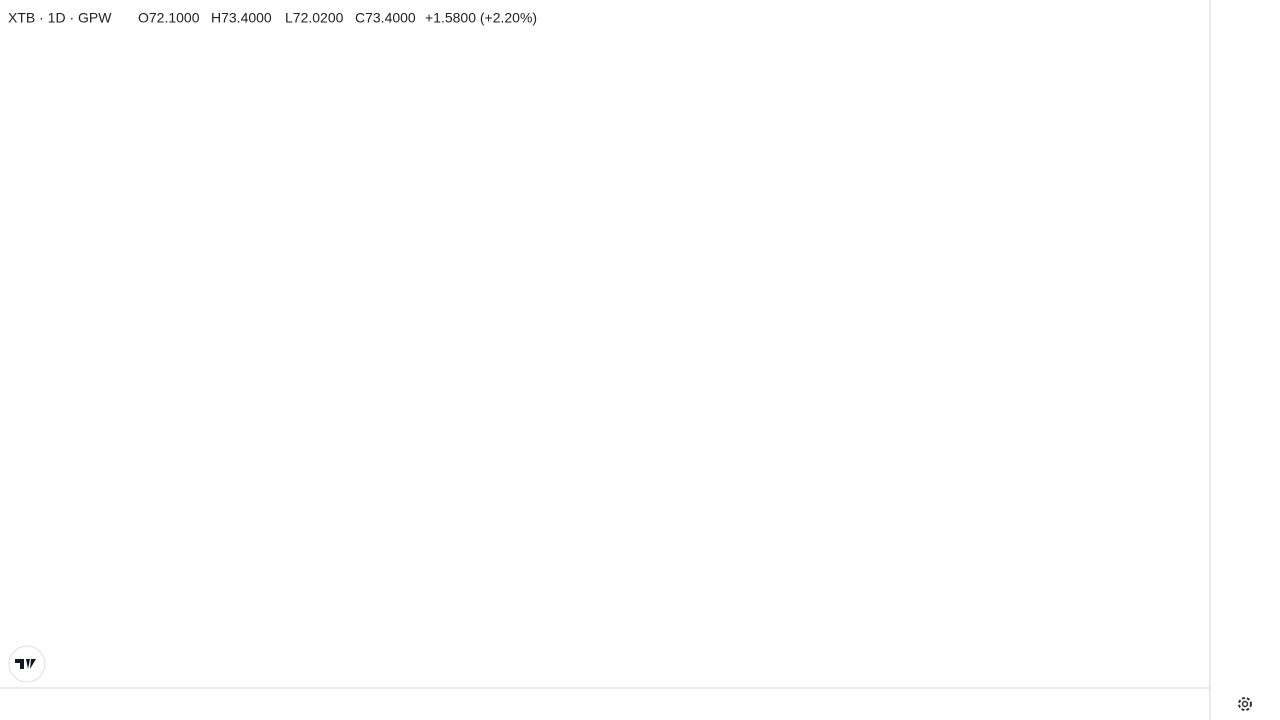  I want to click on symbol: XTB · 1D · GPW, so click(60, 18).